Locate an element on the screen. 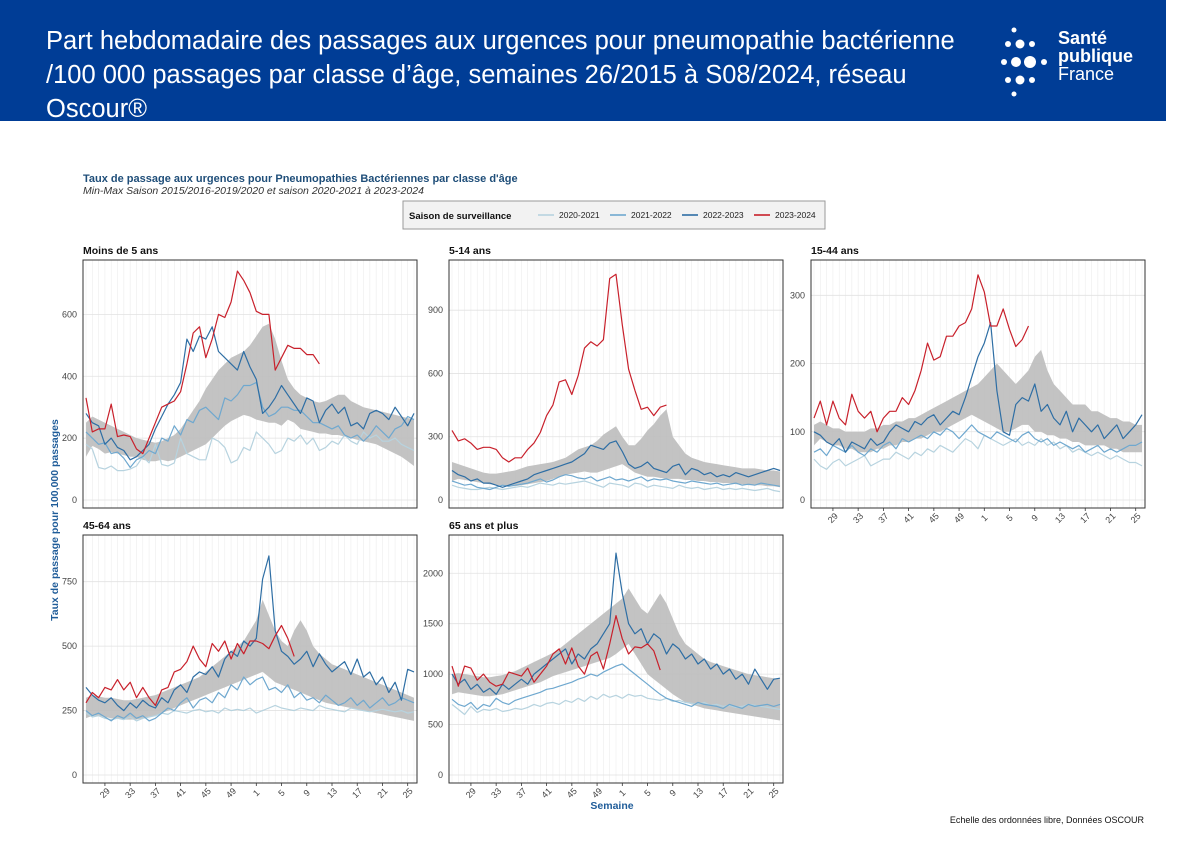 The image size is (1198, 847). y-tick-label: 250 is located at coordinates (69, 711).